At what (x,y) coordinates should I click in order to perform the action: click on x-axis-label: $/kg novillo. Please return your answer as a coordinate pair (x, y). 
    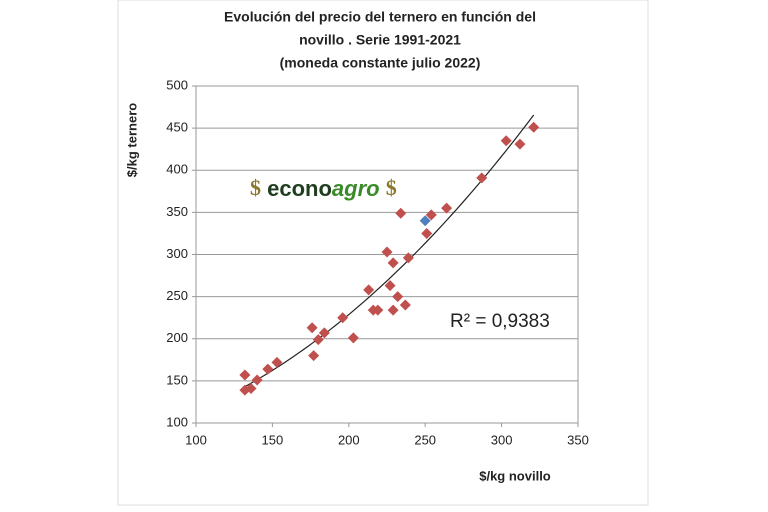
    Looking at the image, I should click on (515, 475).